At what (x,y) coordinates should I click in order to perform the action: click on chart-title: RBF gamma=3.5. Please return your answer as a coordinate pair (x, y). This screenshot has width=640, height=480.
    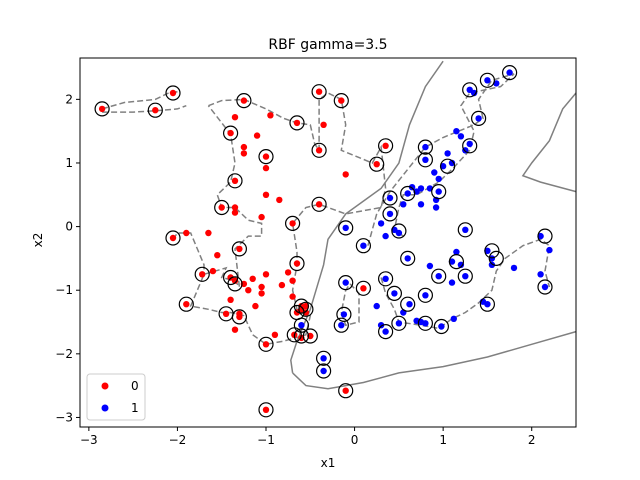
    Looking at the image, I should click on (327, 45).